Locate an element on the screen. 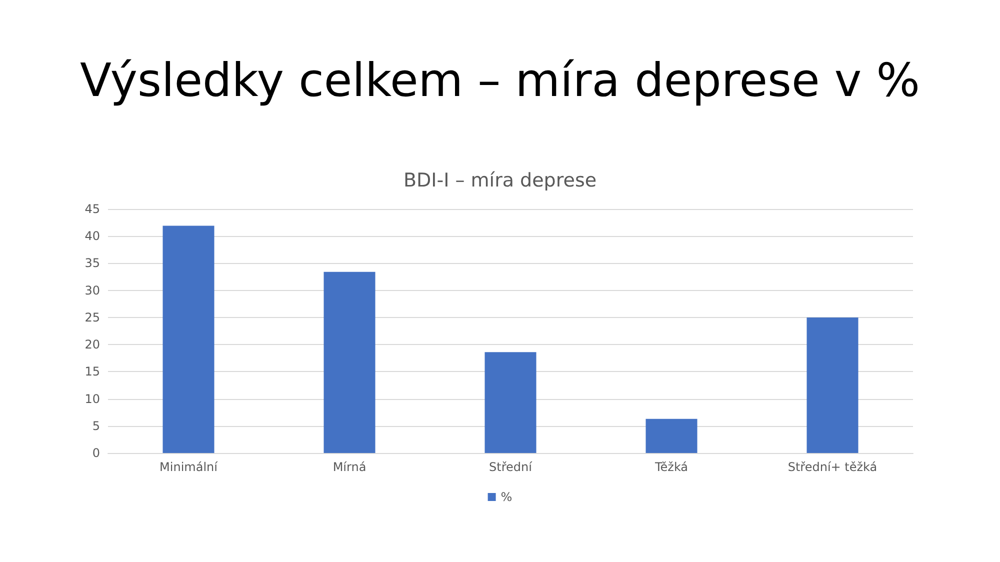 The image size is (1000, 562). chart-subtitle: BDI-I – míra deprese is located at coordinates (500, 181).